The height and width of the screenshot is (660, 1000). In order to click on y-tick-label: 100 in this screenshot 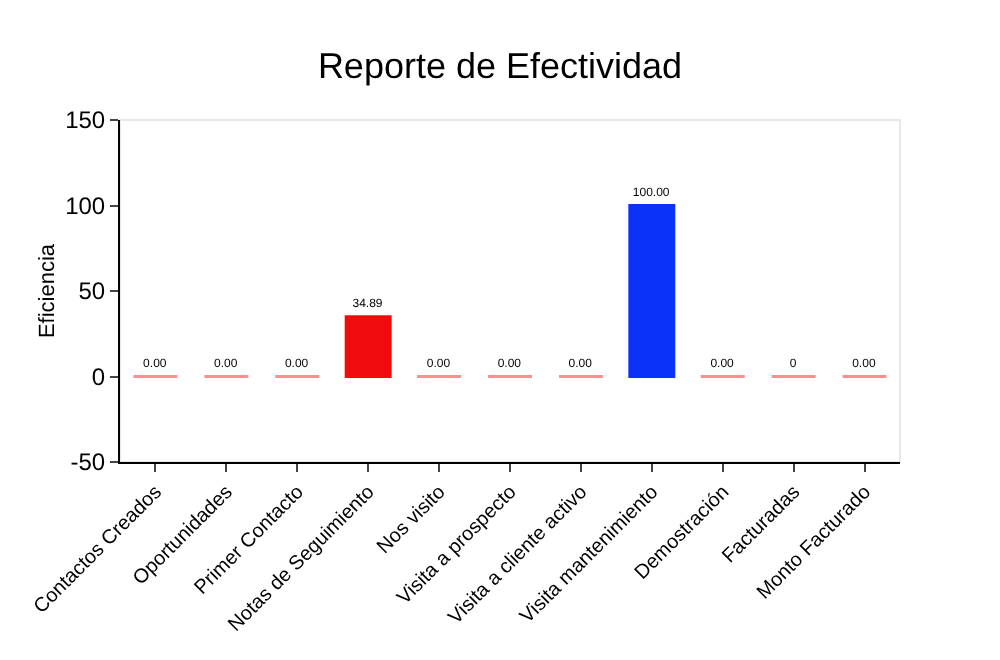, I will do `click(85, 205)`.